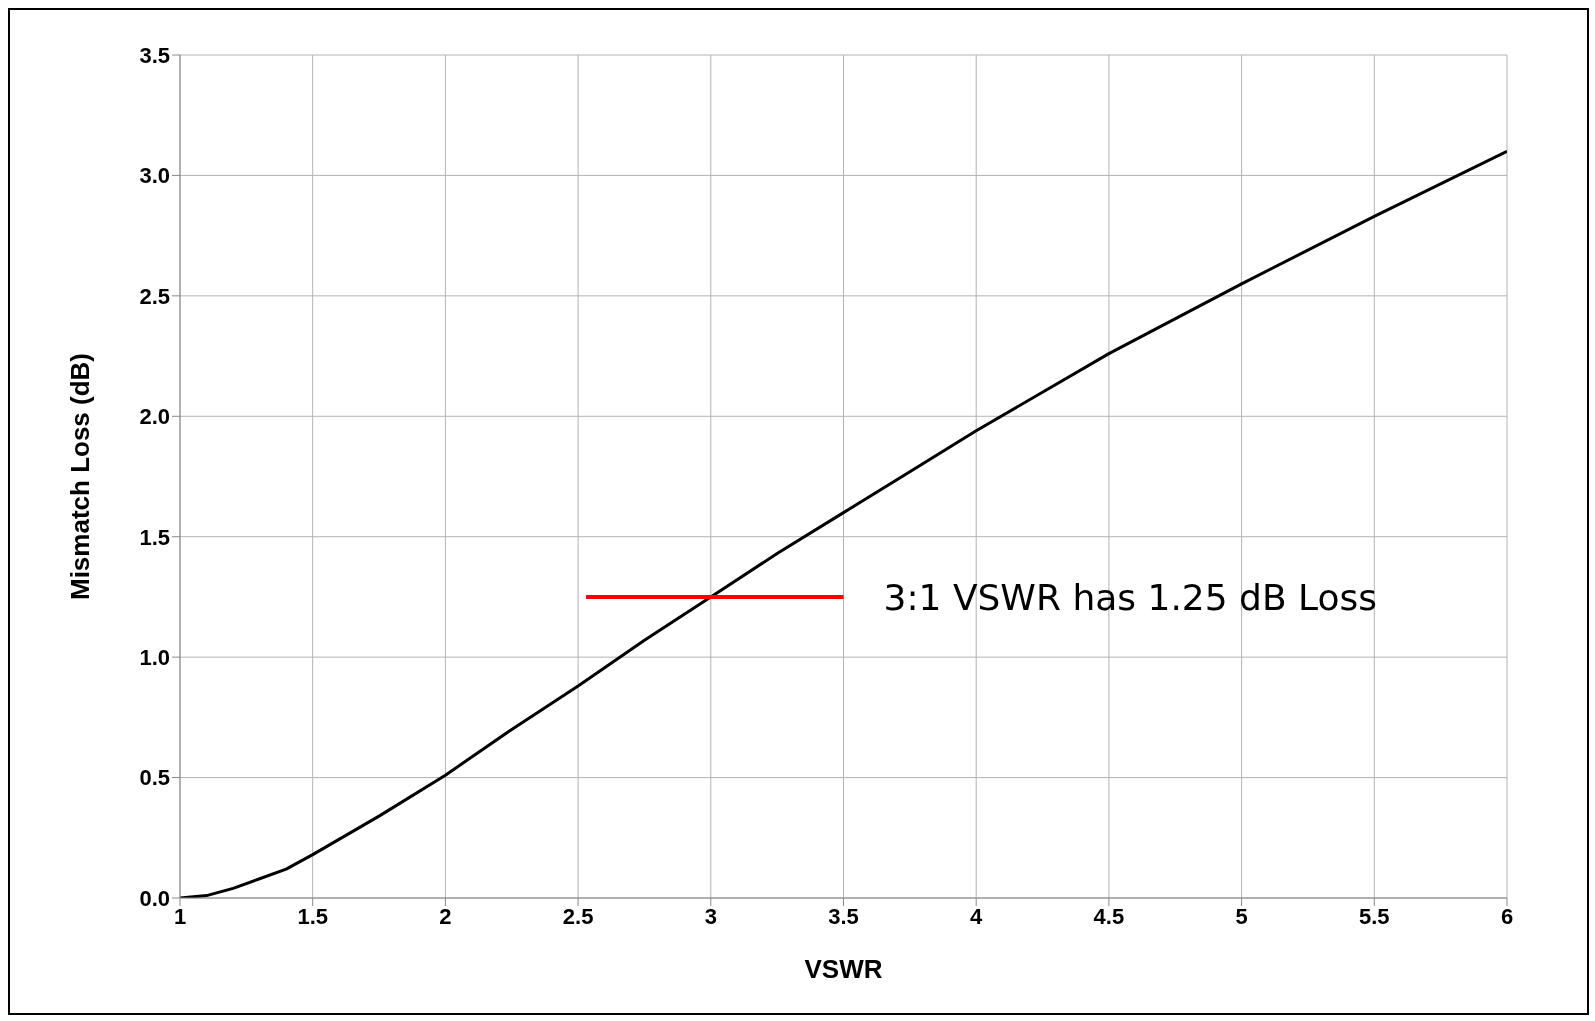 Image resolution: width=1595 pixels, height=1021 pixels. Describe the element at coordinates (312, 916) in the screenshot. I see `x-tick-label: 1.5` at that location.